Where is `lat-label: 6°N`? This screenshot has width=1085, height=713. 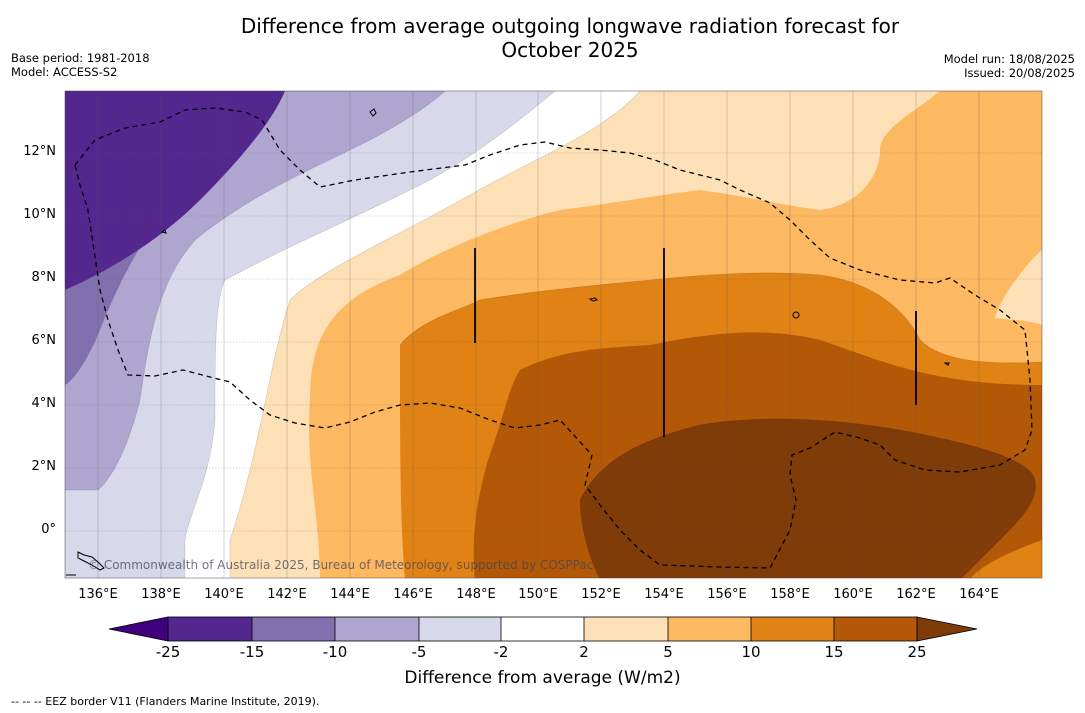
lat-label: 6°N is located at coordinates (44, 340).